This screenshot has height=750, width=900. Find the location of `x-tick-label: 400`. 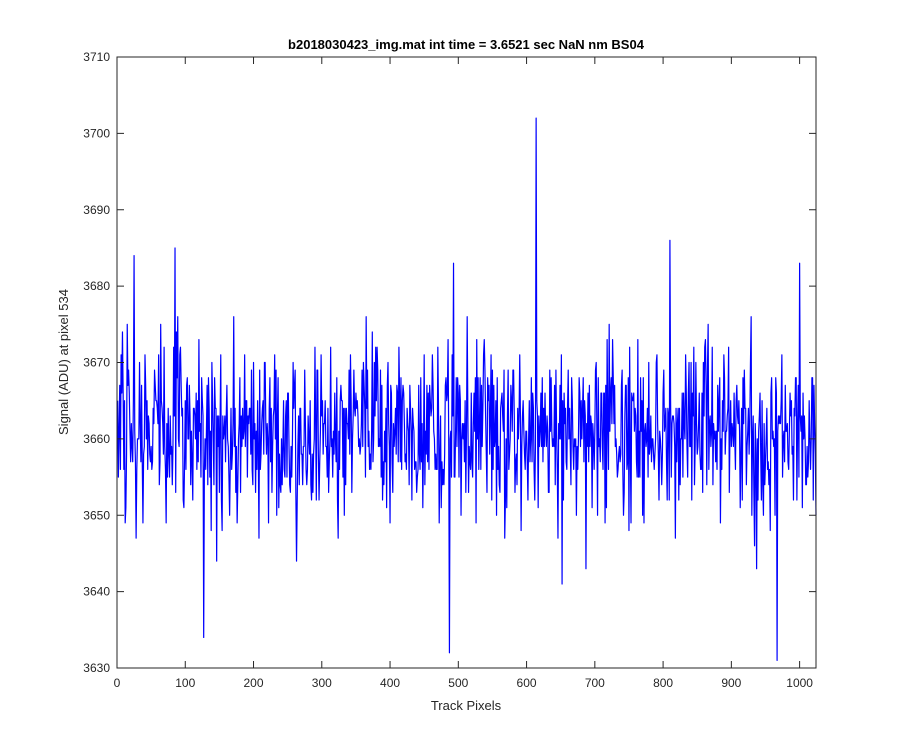

x-tick-label: 400 is located at coordinates (390, 683).